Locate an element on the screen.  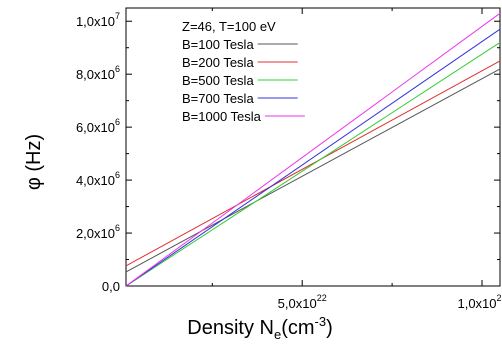
y-tick-label: 2,0x10⁶ is located at coordinates (98, 232).